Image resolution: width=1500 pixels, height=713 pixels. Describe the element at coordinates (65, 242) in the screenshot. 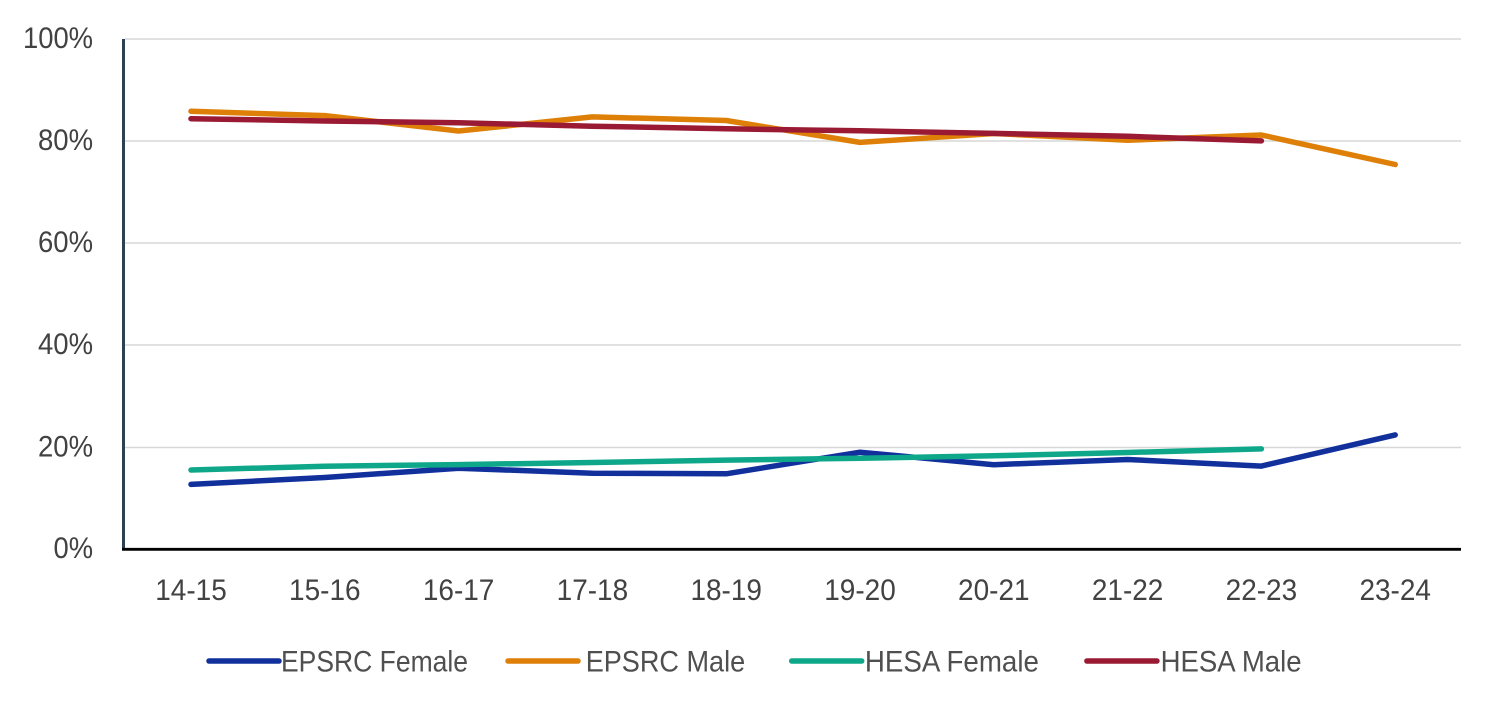

I see `svg-text: 60%` at that location.